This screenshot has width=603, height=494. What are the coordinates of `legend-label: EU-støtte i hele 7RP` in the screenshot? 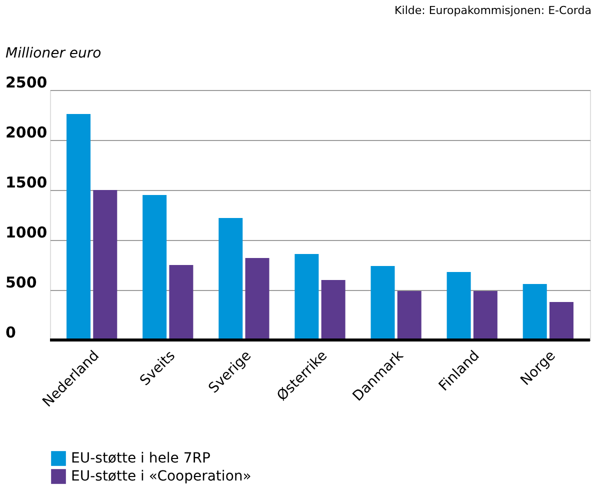 It's located at (140, 458).